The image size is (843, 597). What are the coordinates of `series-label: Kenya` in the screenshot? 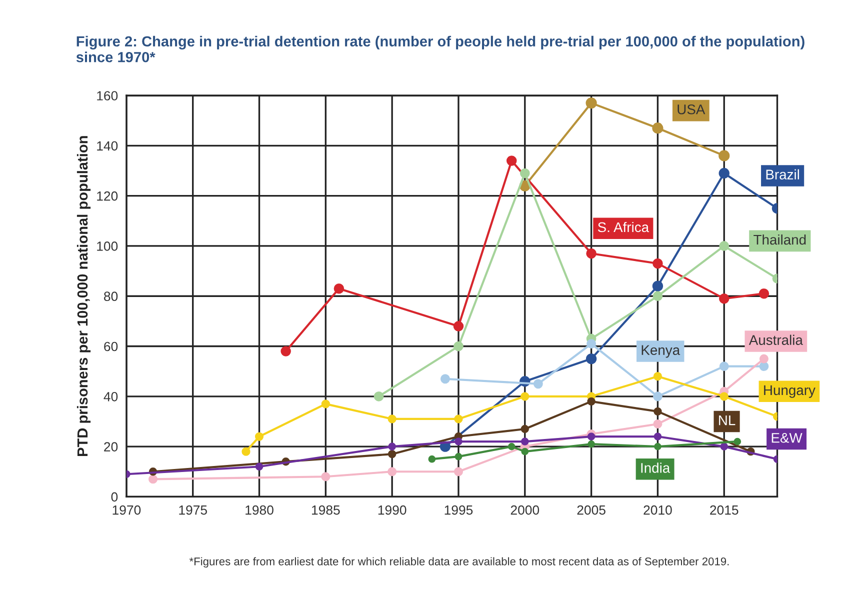 It's located at (661, 351).